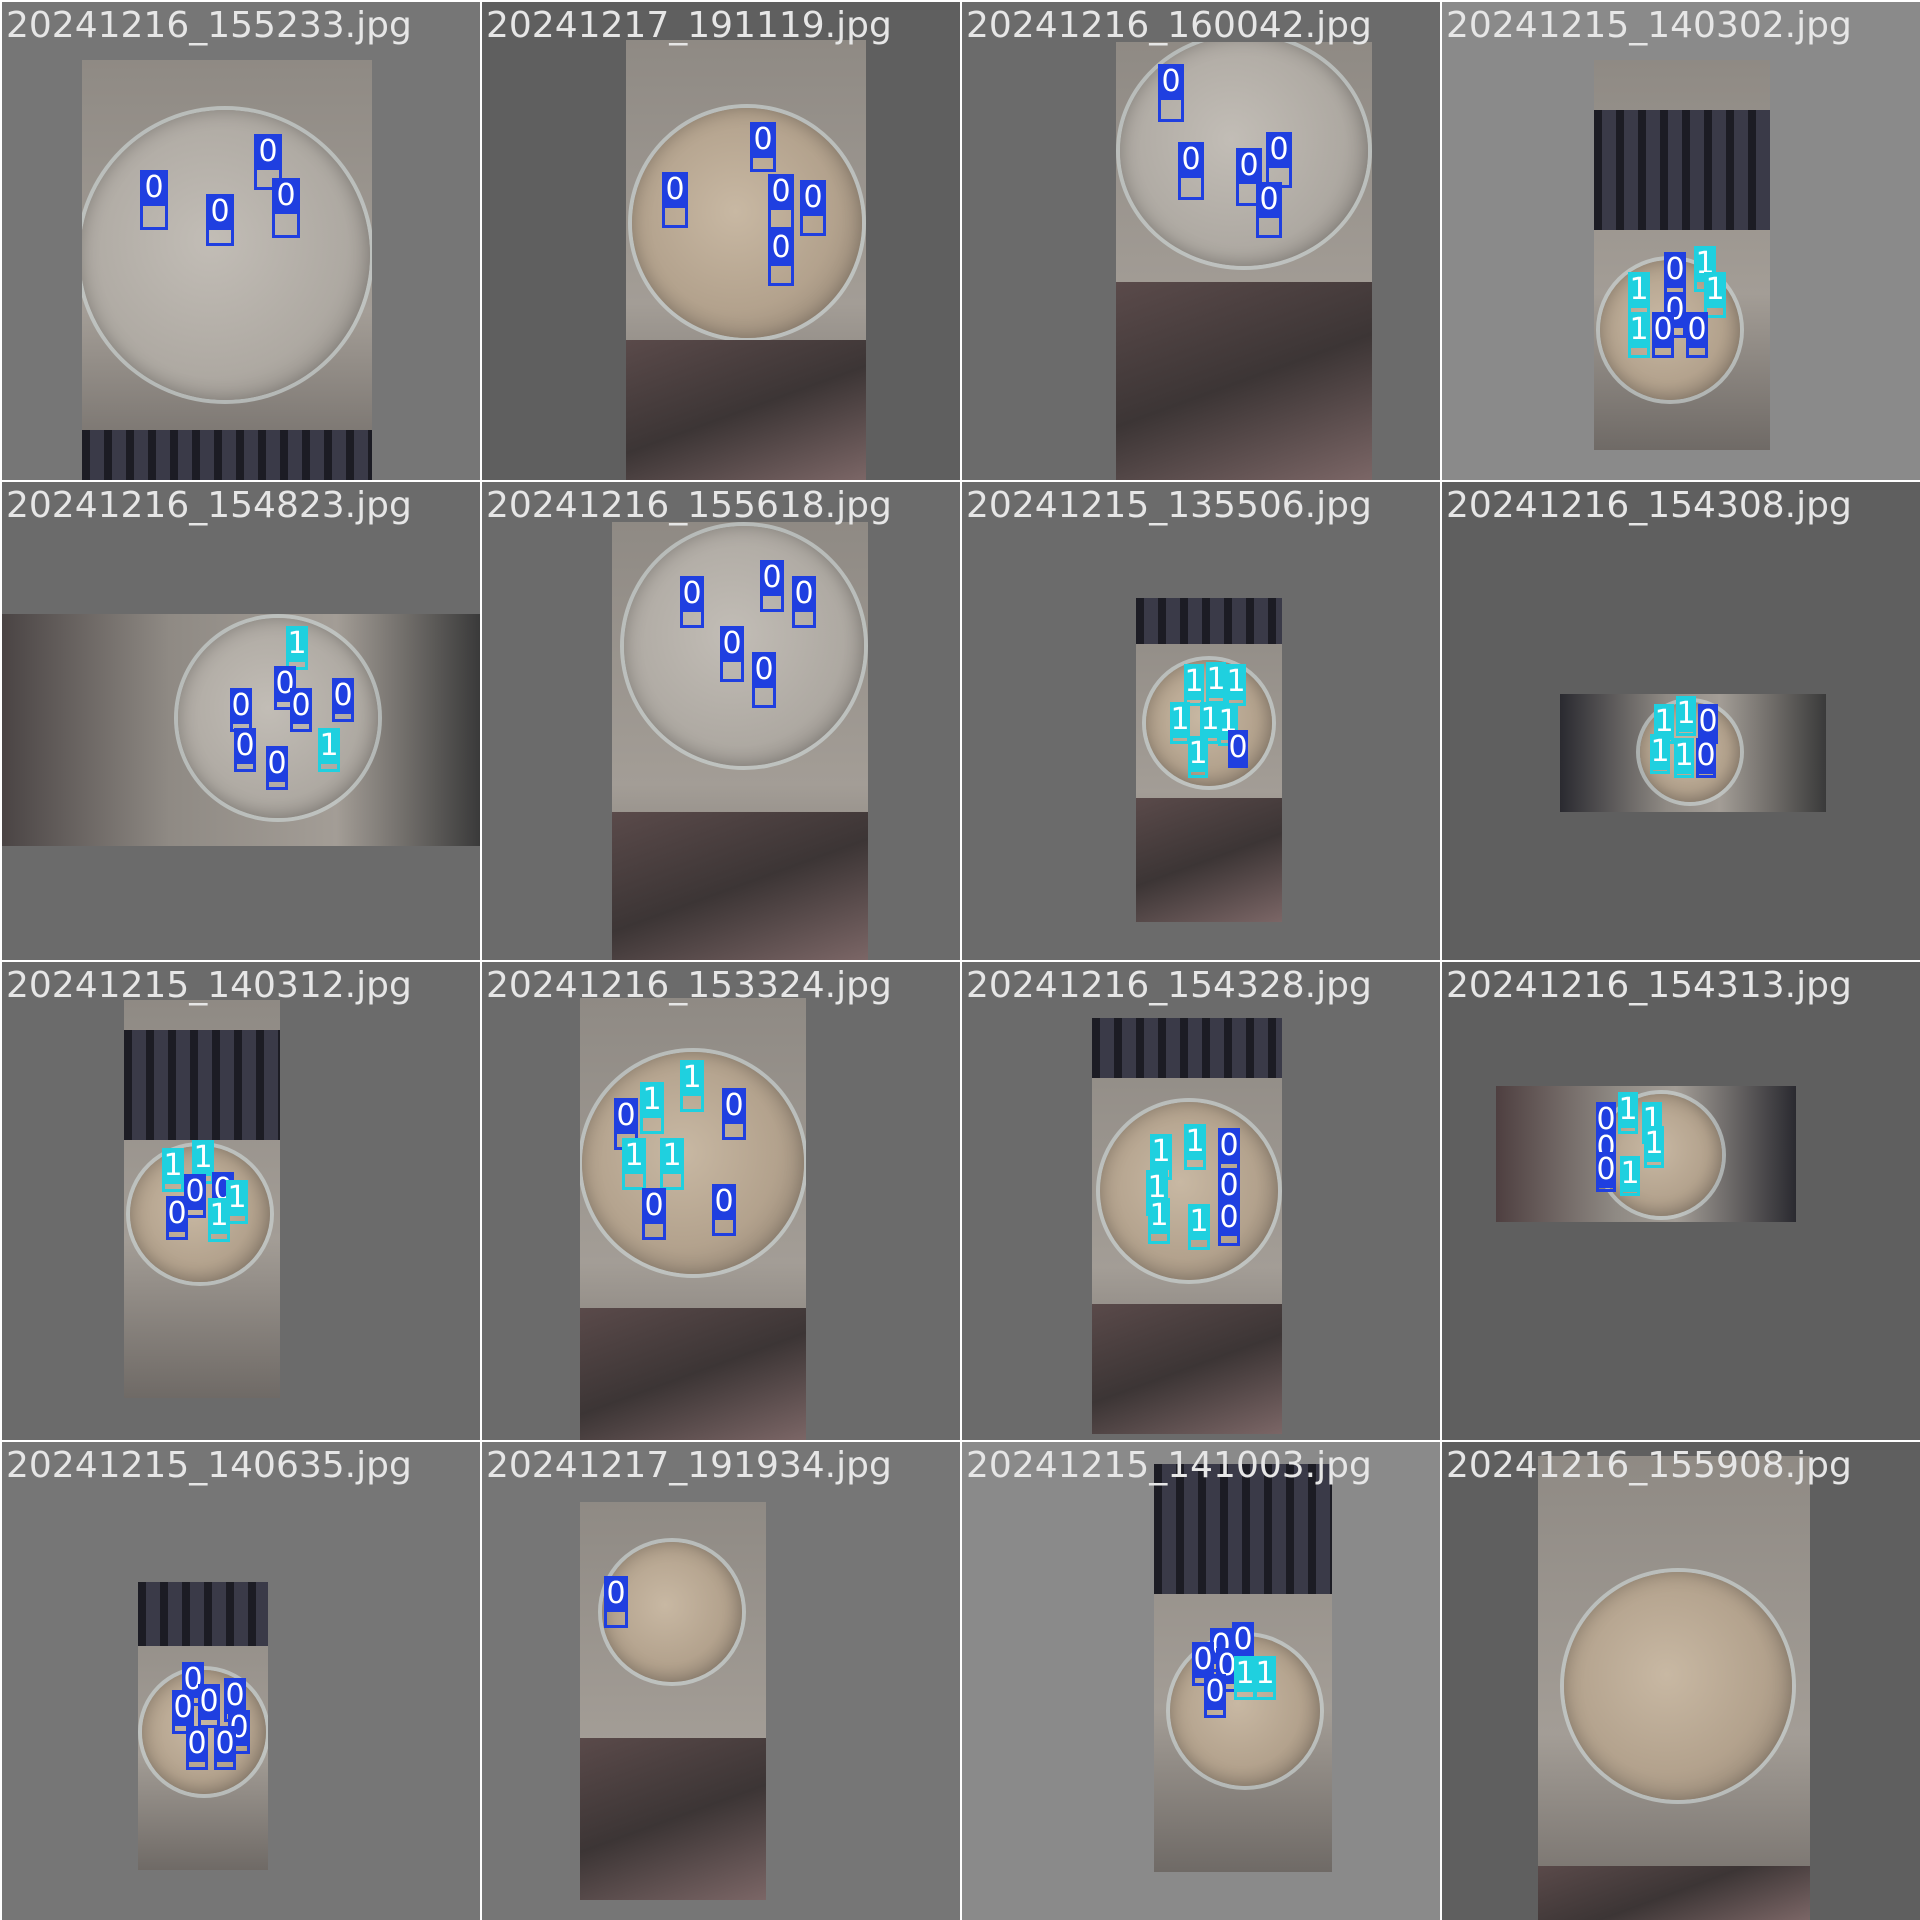 This screenshot has width=1920, height=1920. I want to click on mosaic-tile: 20241217_191934.jpg 0, so click(721, 1681).